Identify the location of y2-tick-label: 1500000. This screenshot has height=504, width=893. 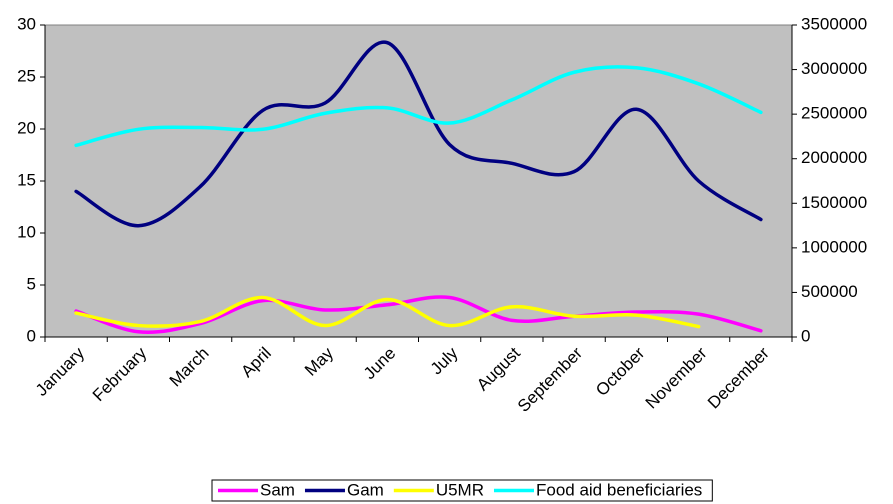
(834, 202).